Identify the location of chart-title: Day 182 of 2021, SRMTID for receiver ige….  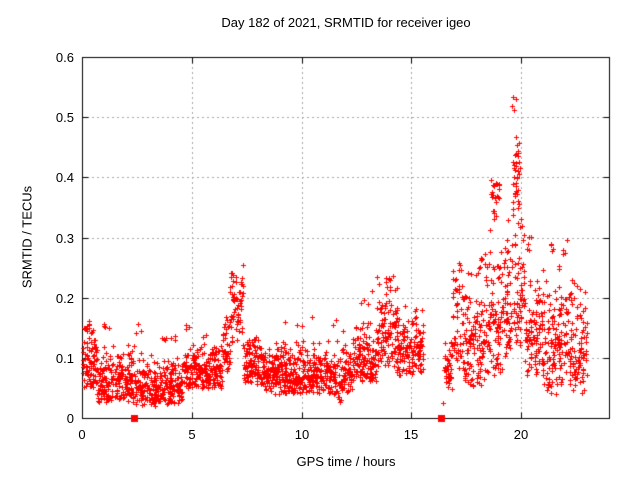
(346, 22).